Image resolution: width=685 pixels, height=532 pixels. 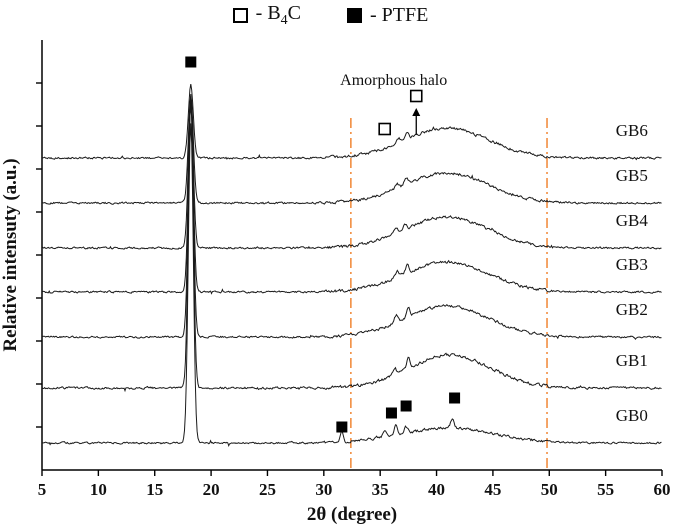 I want to click on x-tick-label: 30, so click(x=323, y=489).